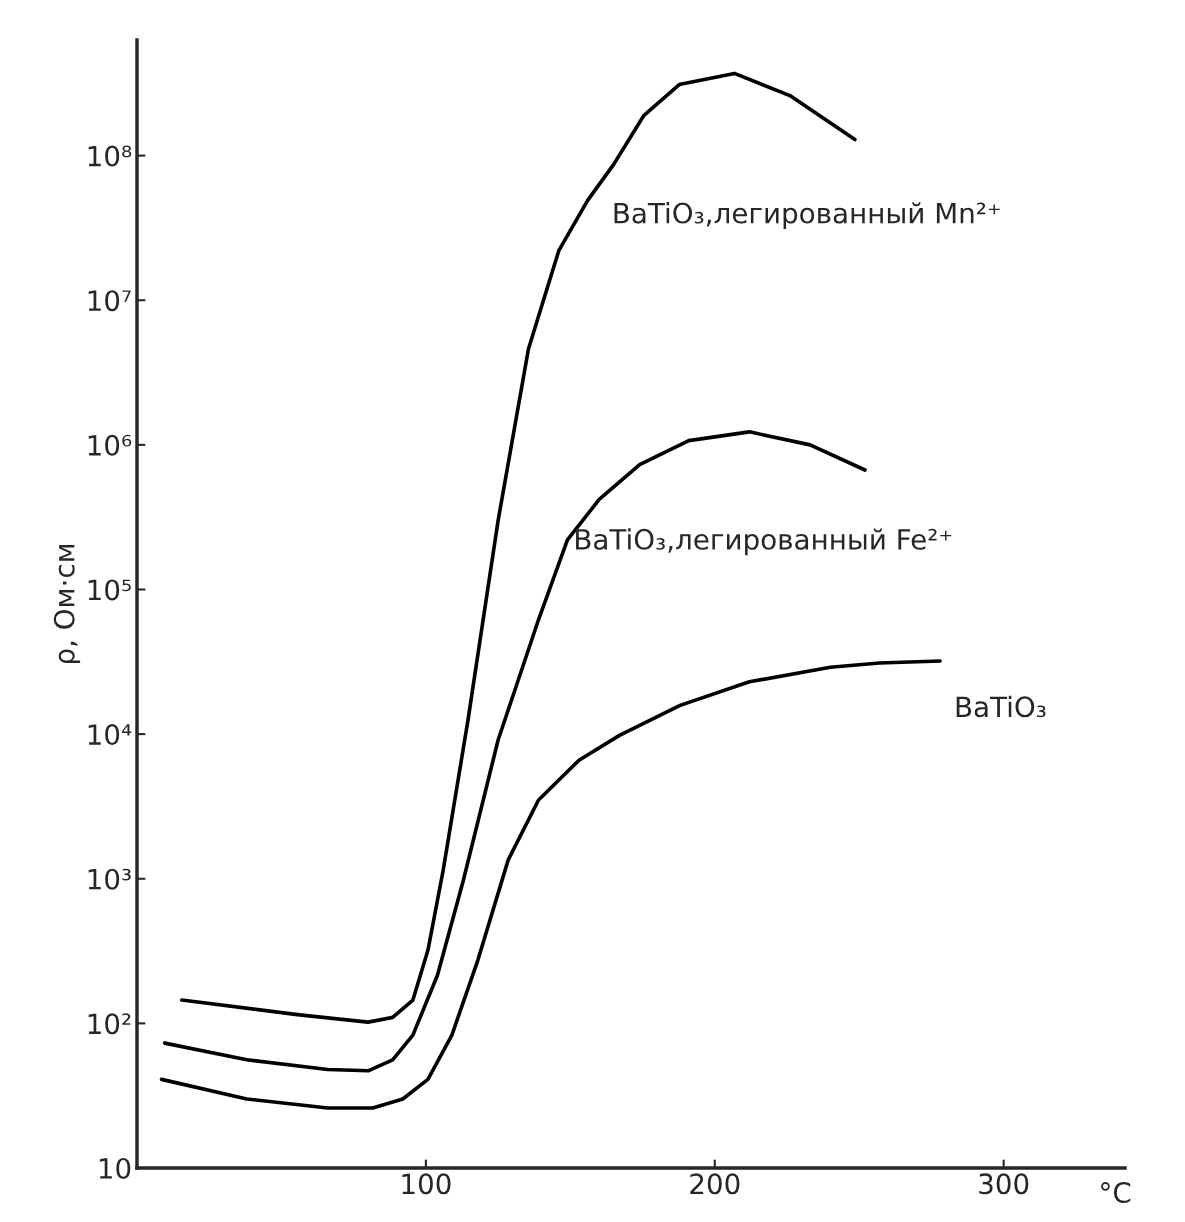 This screenshot has height=1222, width=1185. What do you see at coordinates (1001, 706) in the screenshot?
I see `series-label: BaTiO₃` at bounding box center [1001, 706].